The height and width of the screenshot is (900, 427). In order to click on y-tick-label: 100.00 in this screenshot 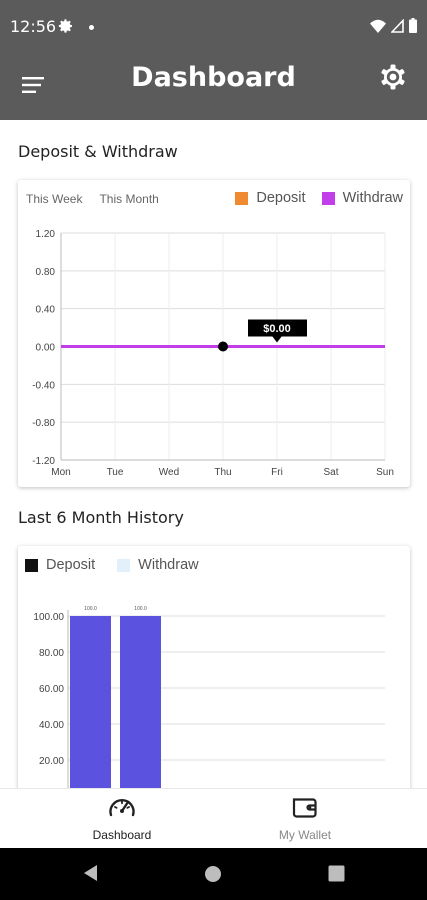, I will do `click(48, 617)`.